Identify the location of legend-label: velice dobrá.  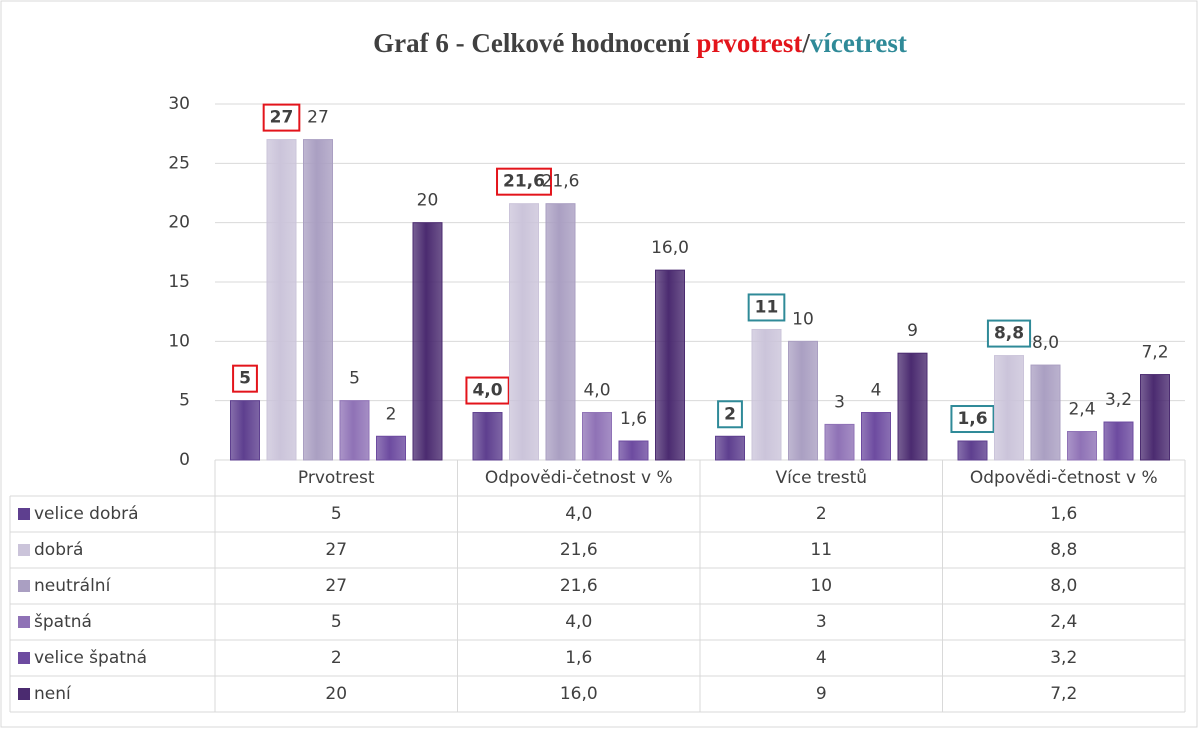
(86, 514).